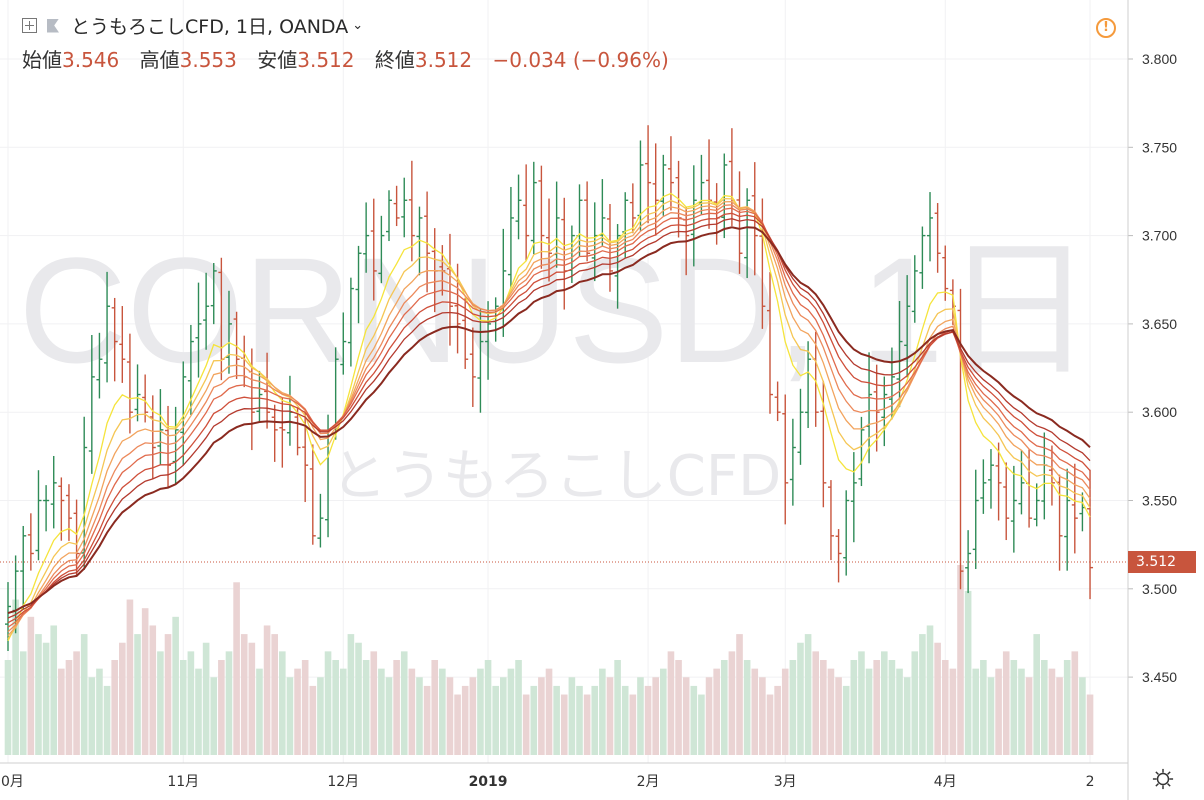 The image size is (1204, 800). What do you see at coordinates (29, 25) in the screenshot?
I see `add-symbol-icon` at bounding box center [29, 25].